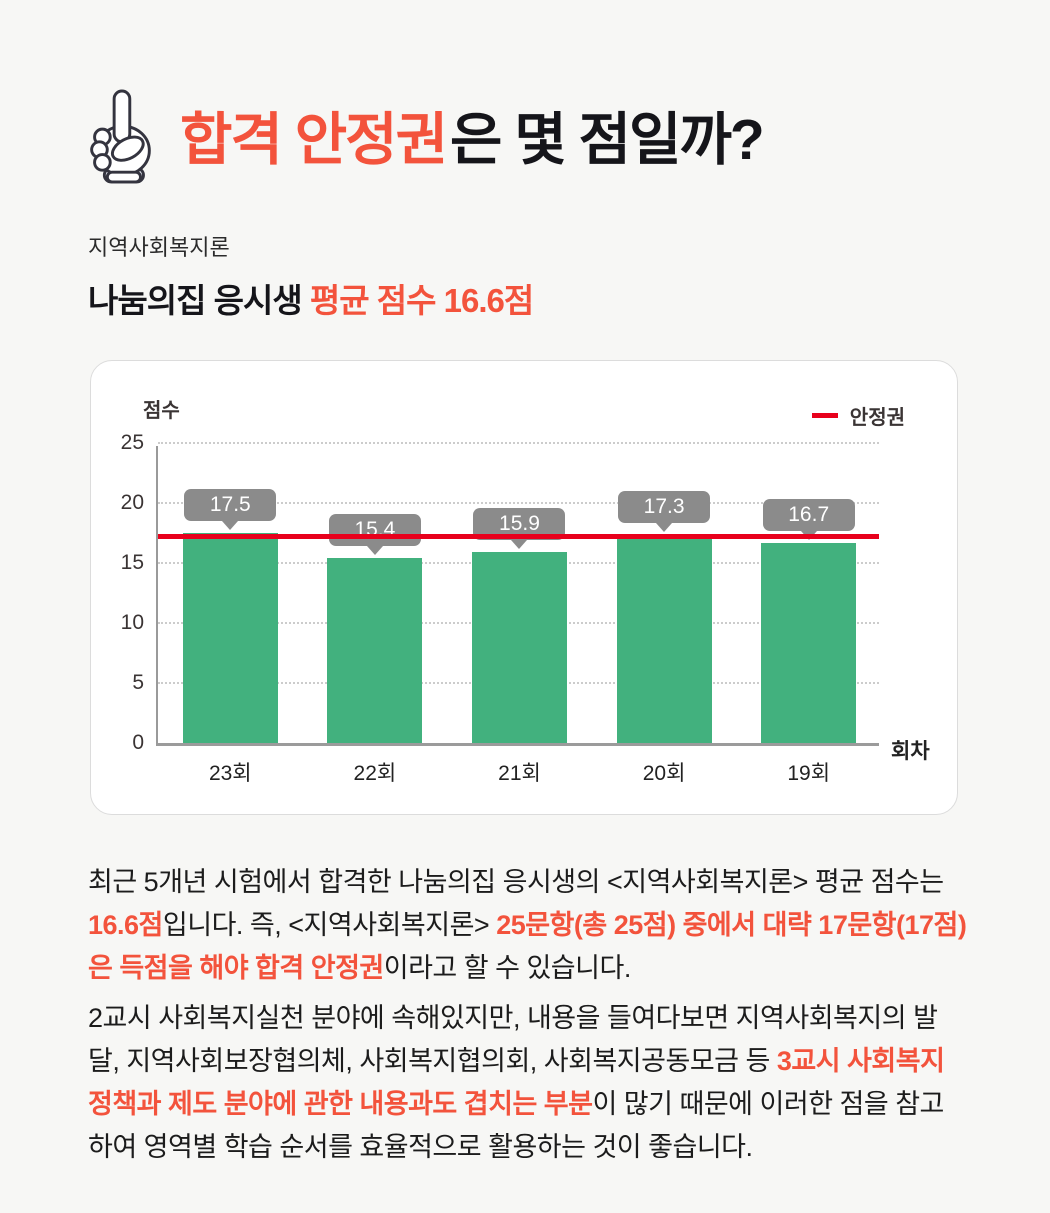 The width and height of the screenshot is (1050, 1213). I want to click on bar-slot: 17.5 23회, so click(230, 615).